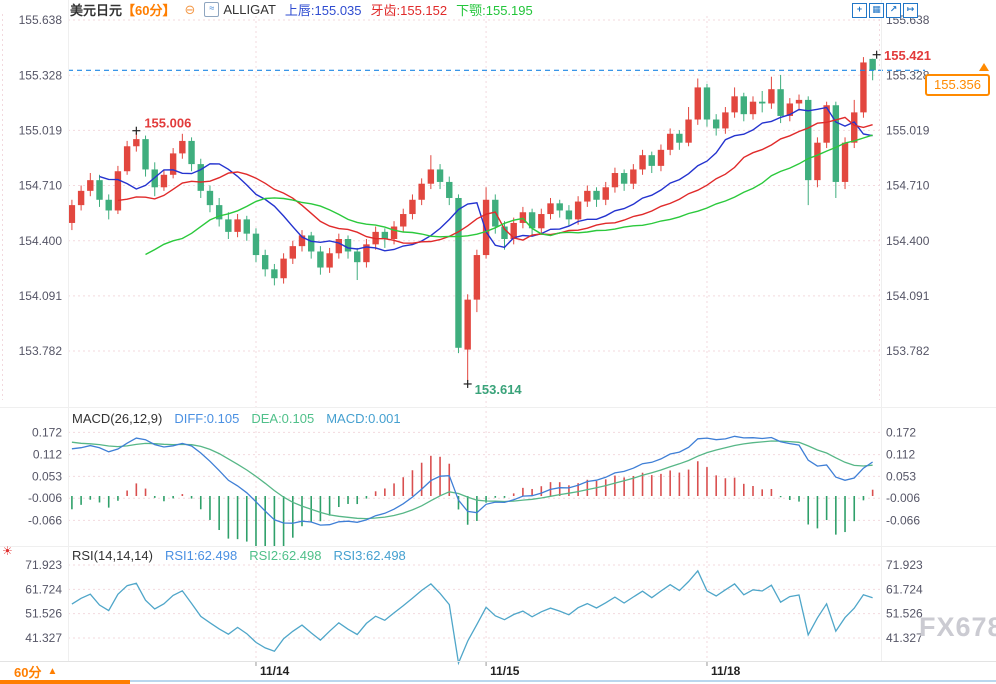  Describe the element at coordinates (212, 9) in the screenshot. I see `indicator-chart-icon: ≈` at that location.